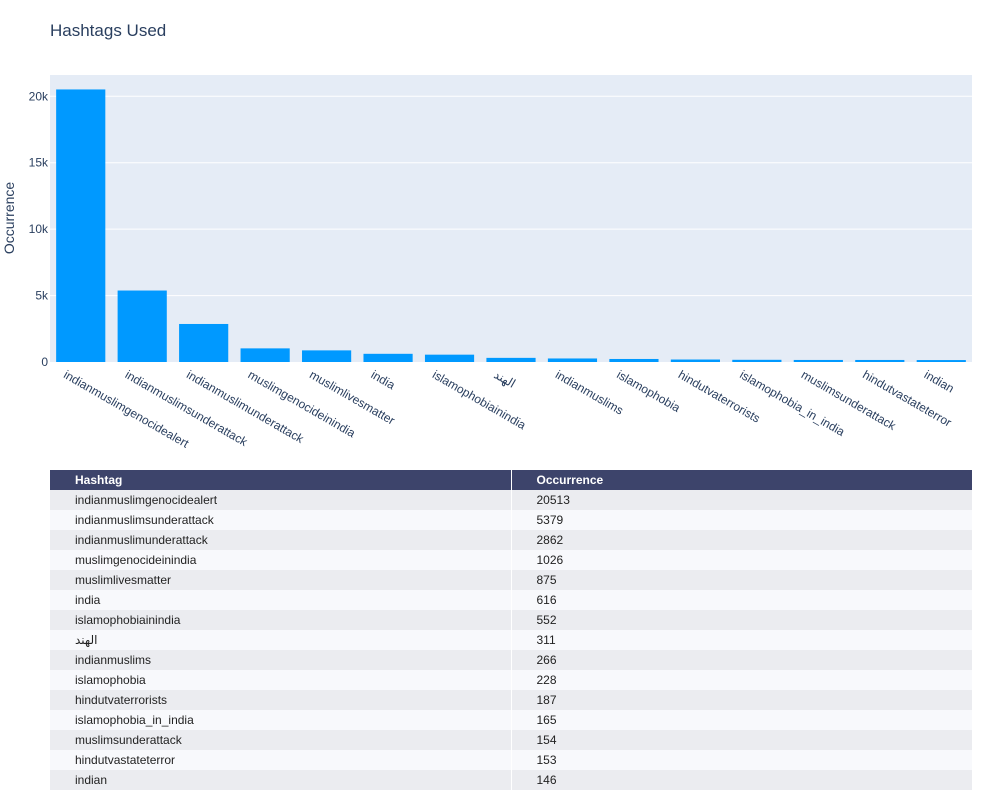  What do you see at coordinates (9, 218) in the screenshot?
I see `y-axis-label: Occurrence` at bounding box center [9, 218].